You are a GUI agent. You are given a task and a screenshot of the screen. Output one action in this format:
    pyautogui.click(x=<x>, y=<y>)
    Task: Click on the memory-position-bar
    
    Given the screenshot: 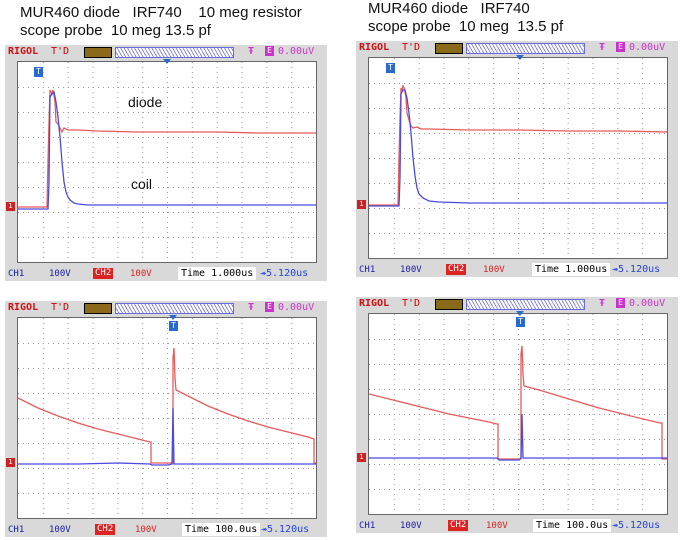 What is the action you would take?
    pyautogui.click(x=174, y=52)
    